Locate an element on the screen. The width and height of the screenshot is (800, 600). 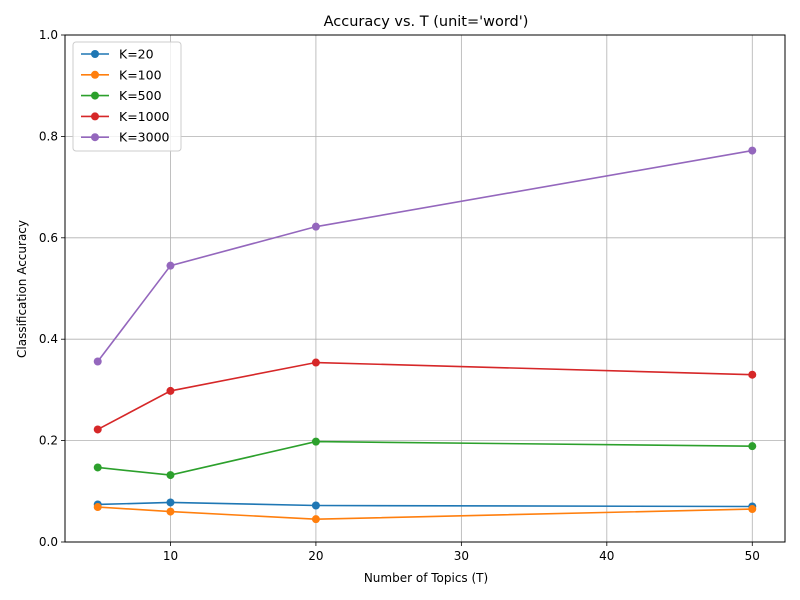
legend-label: K=20 is located at coordinates (136, 54).